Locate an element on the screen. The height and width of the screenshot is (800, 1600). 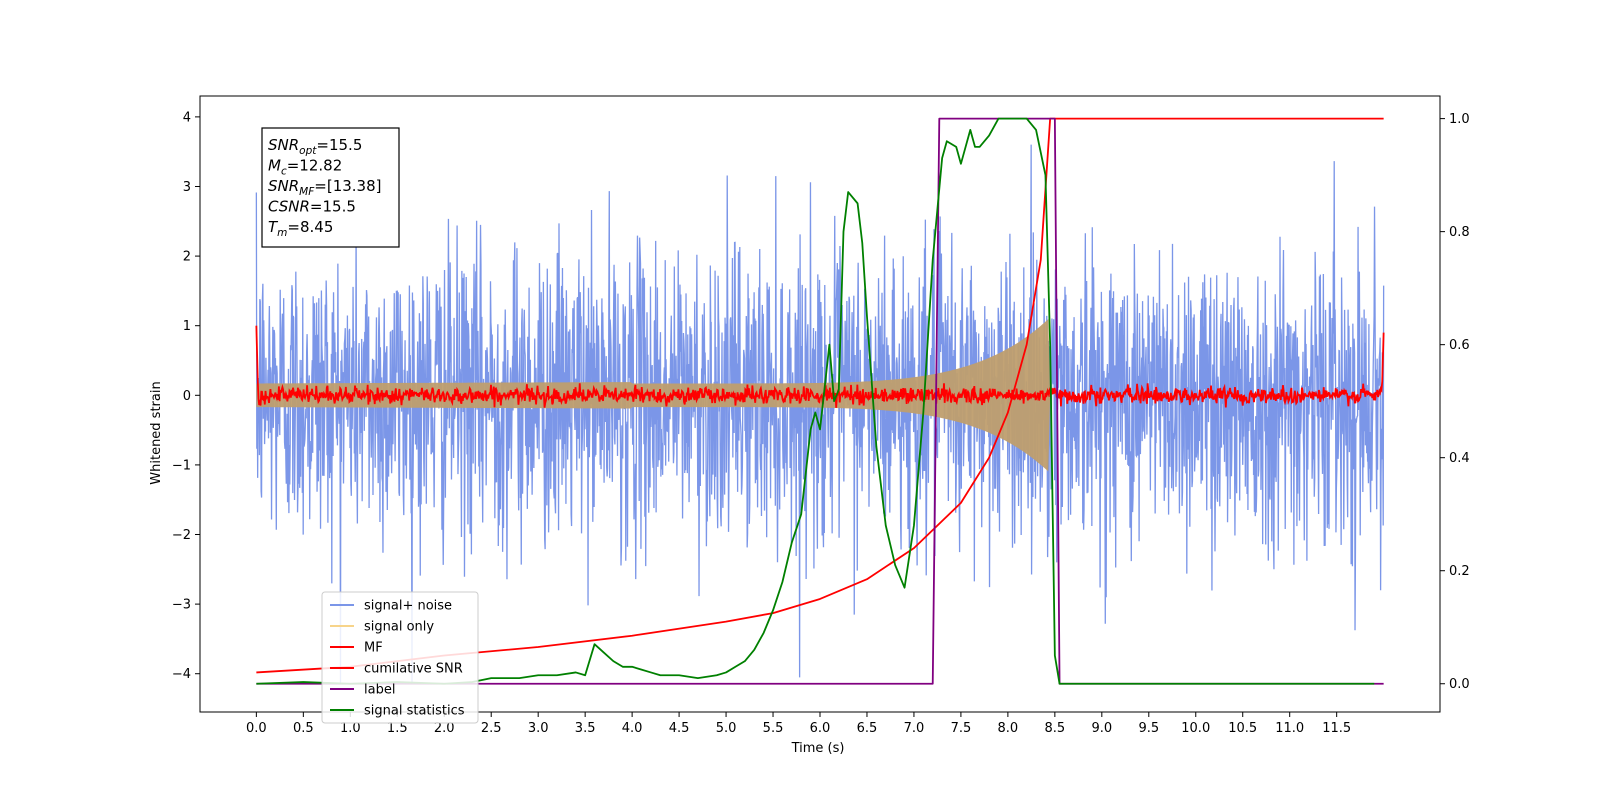
annotation-line: CSNR=15.5 is located at coordinates (312, 207).